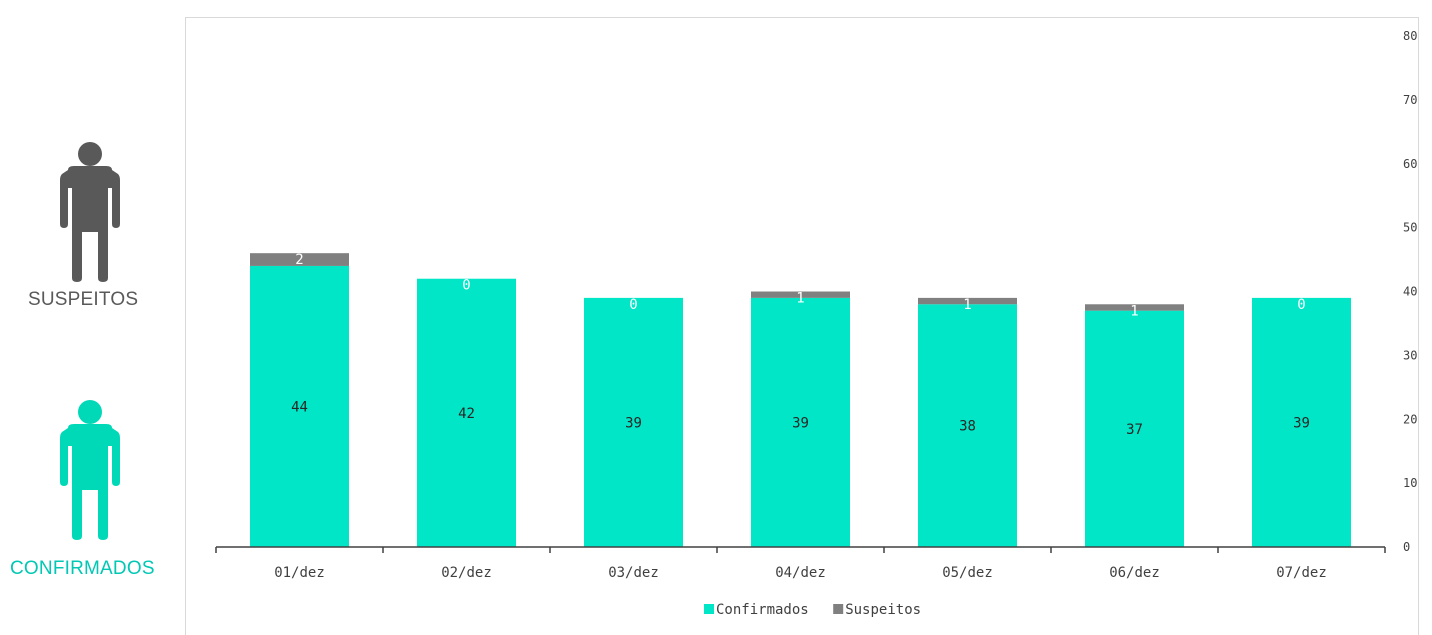 The height and width of the screenshot is (635, 1432). Describe the element at coordinates (1410, 292) in the screenshot. I see `y-tick-label: 40` at that location.